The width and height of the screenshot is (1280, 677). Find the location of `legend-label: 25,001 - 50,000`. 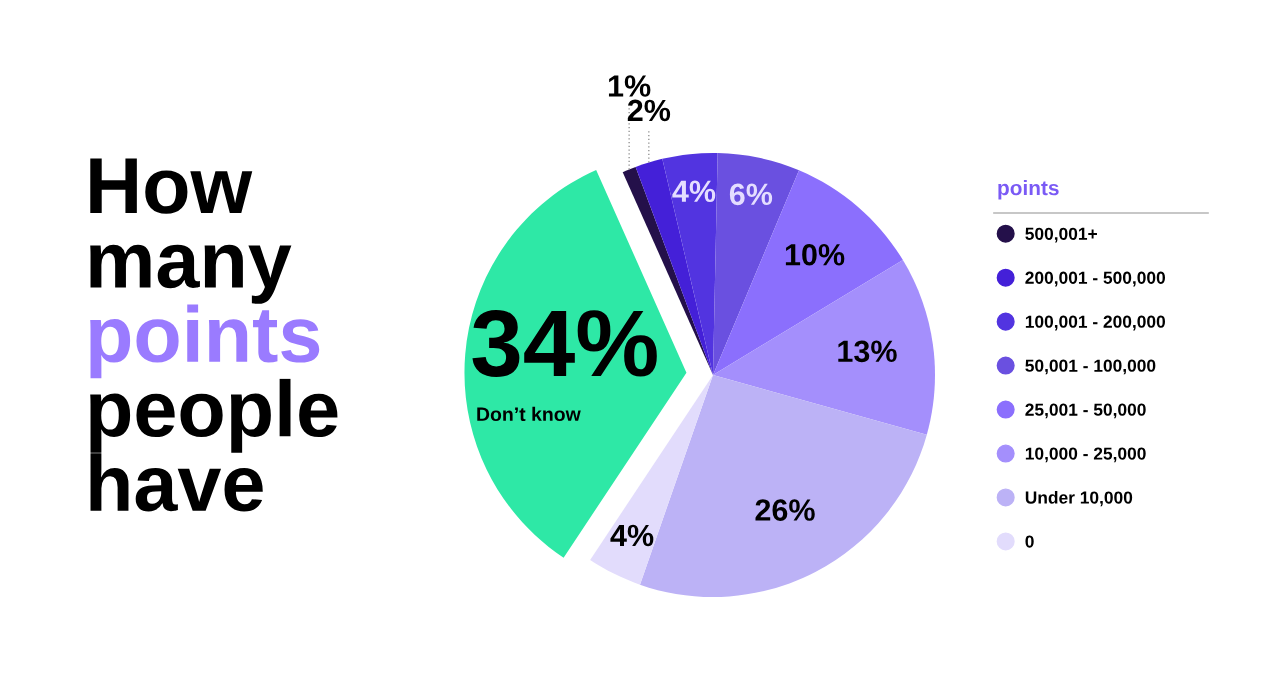

legend-label: 25,001 - 50,000 is located at coordinates (1085, 411).